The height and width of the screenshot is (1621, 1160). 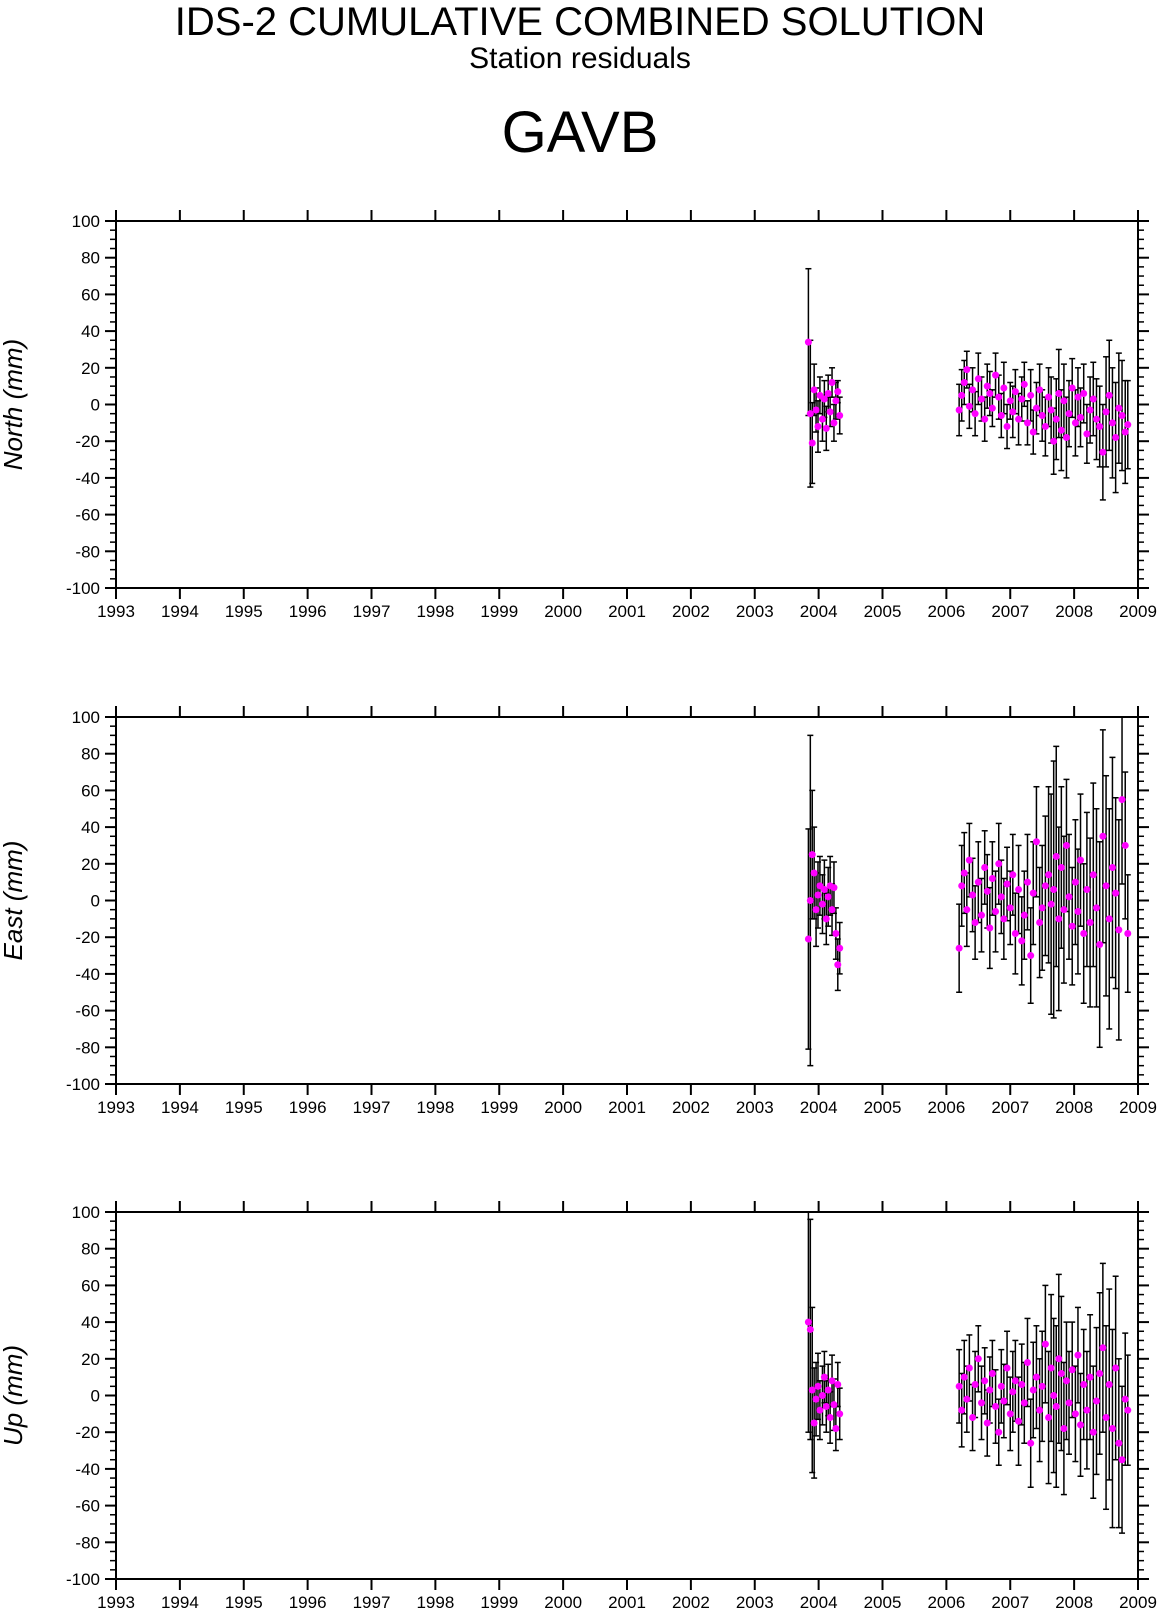 I want to click on east-y-tick-label: 0, so click(x=95, y=901).